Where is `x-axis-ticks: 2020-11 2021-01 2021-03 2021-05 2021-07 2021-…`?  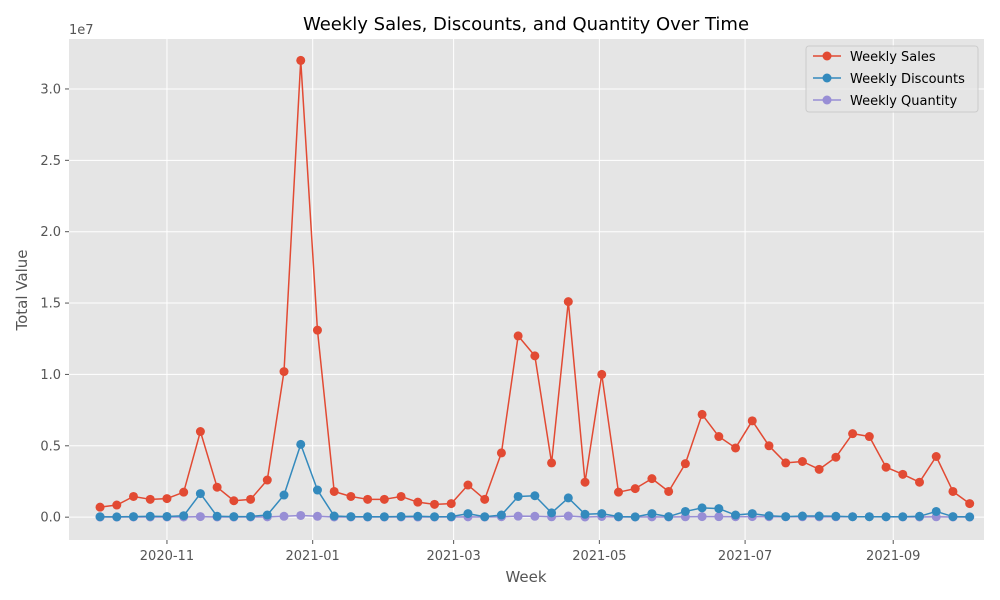 x-axis-ticks: 2020-11 2021-01 2021-03 2021-05 2021-07 2021-… is located at coordinates (530, 552).